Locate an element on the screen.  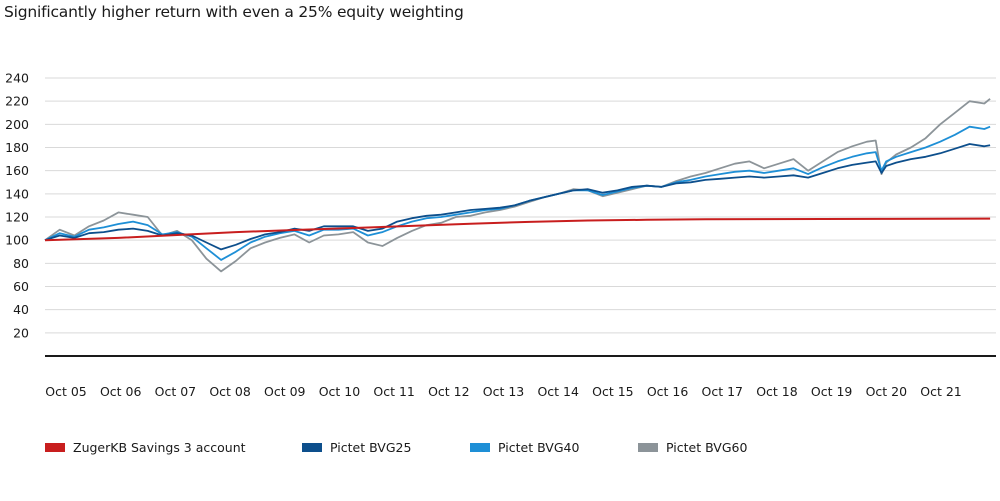
y-tick-label: 220 is located at coordinates (17, 101).